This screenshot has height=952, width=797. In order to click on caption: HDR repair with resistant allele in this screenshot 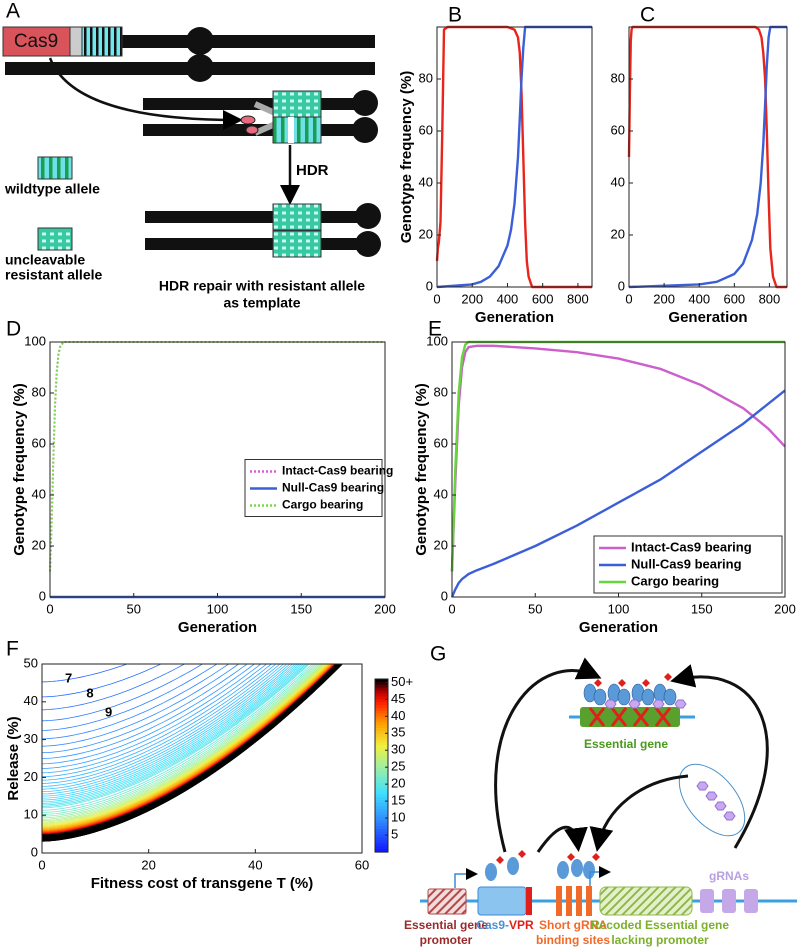, I will do `click(262, 286)`.